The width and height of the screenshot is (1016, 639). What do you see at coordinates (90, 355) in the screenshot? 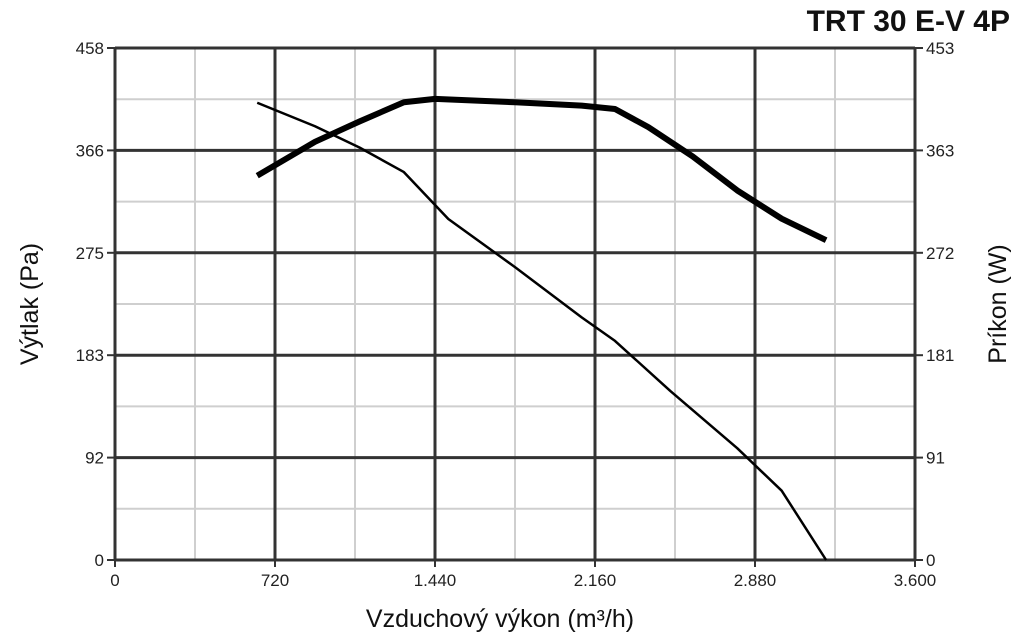
I see `y-left-tick-label: 183` at bounding box center [90, 355].